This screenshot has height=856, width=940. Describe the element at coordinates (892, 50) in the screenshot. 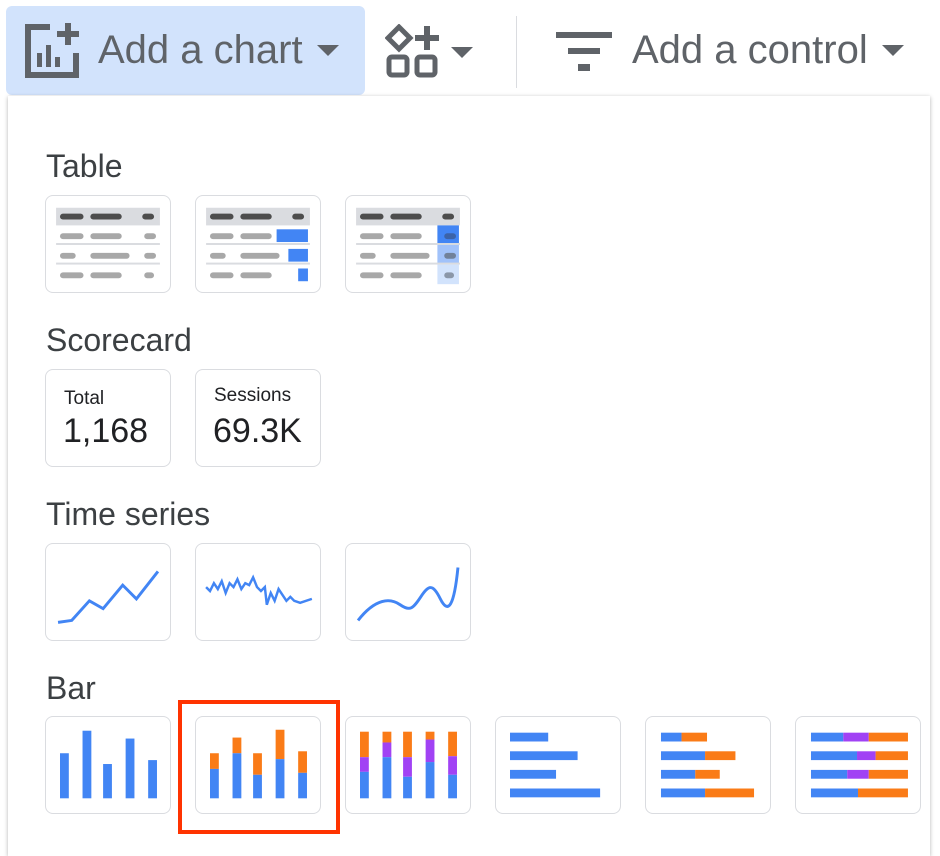

I see `chevron-down-icon` at that location.